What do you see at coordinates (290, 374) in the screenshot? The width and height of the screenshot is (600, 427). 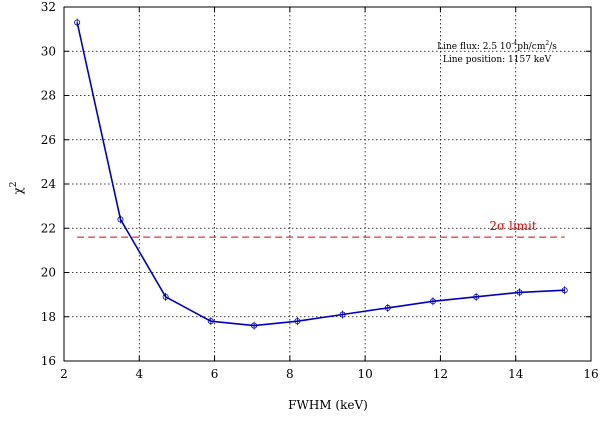 I see `x-tick-label: 8` at bounding box center [290, 374].